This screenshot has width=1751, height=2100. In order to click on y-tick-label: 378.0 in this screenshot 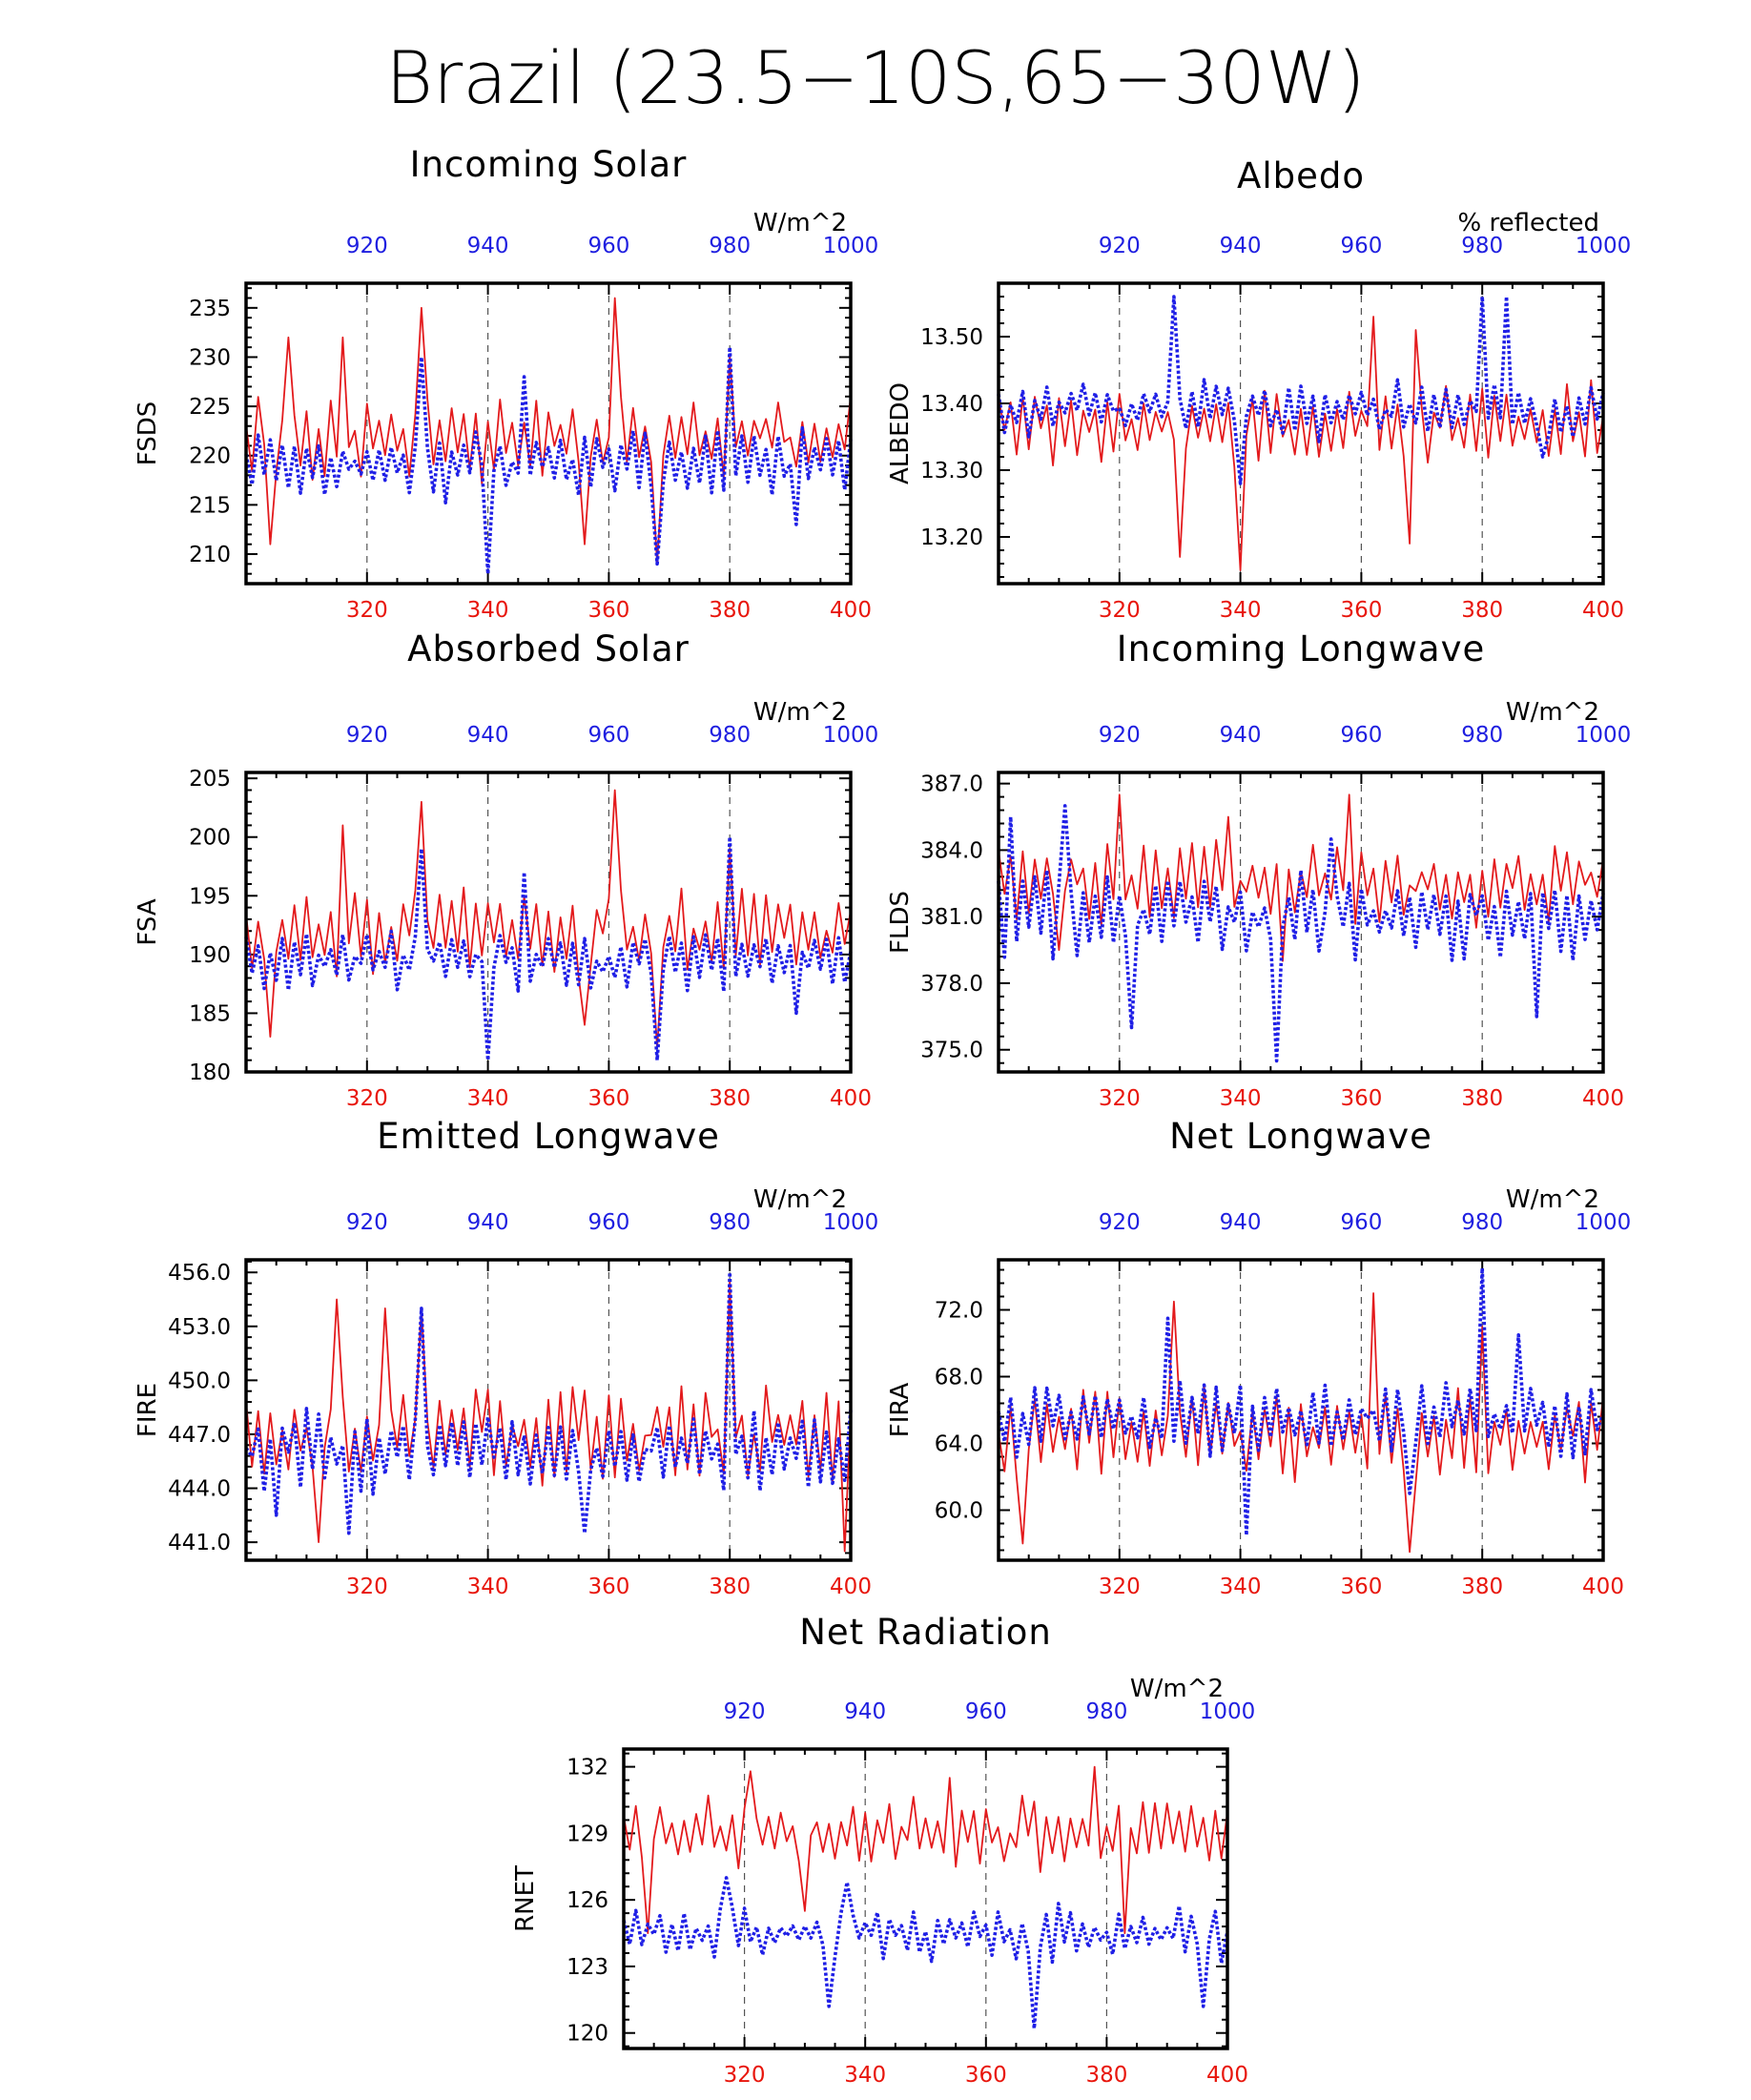, I will do `click(951, 984)`.